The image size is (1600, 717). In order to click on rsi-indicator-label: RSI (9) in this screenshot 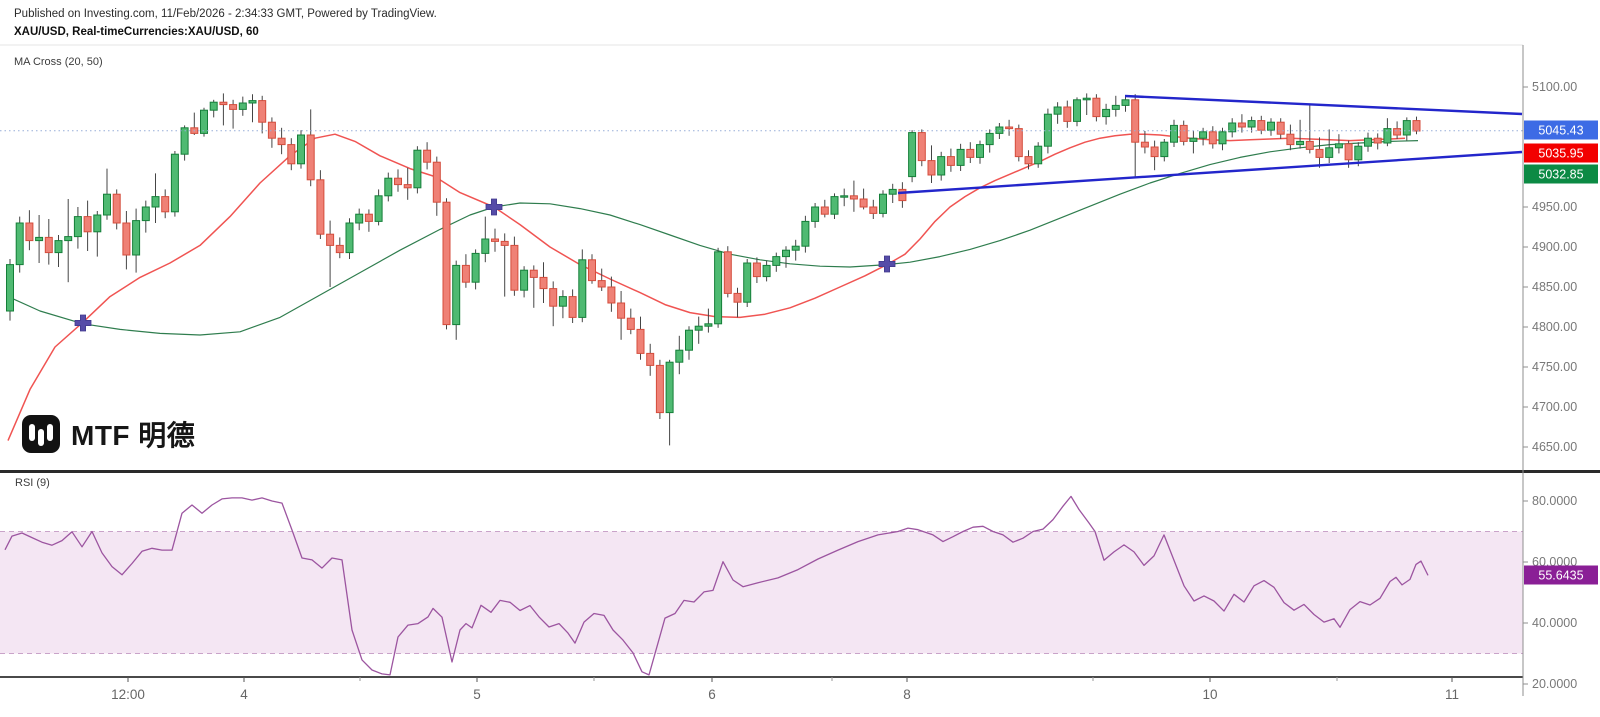, I will do `click(32, 483)`.